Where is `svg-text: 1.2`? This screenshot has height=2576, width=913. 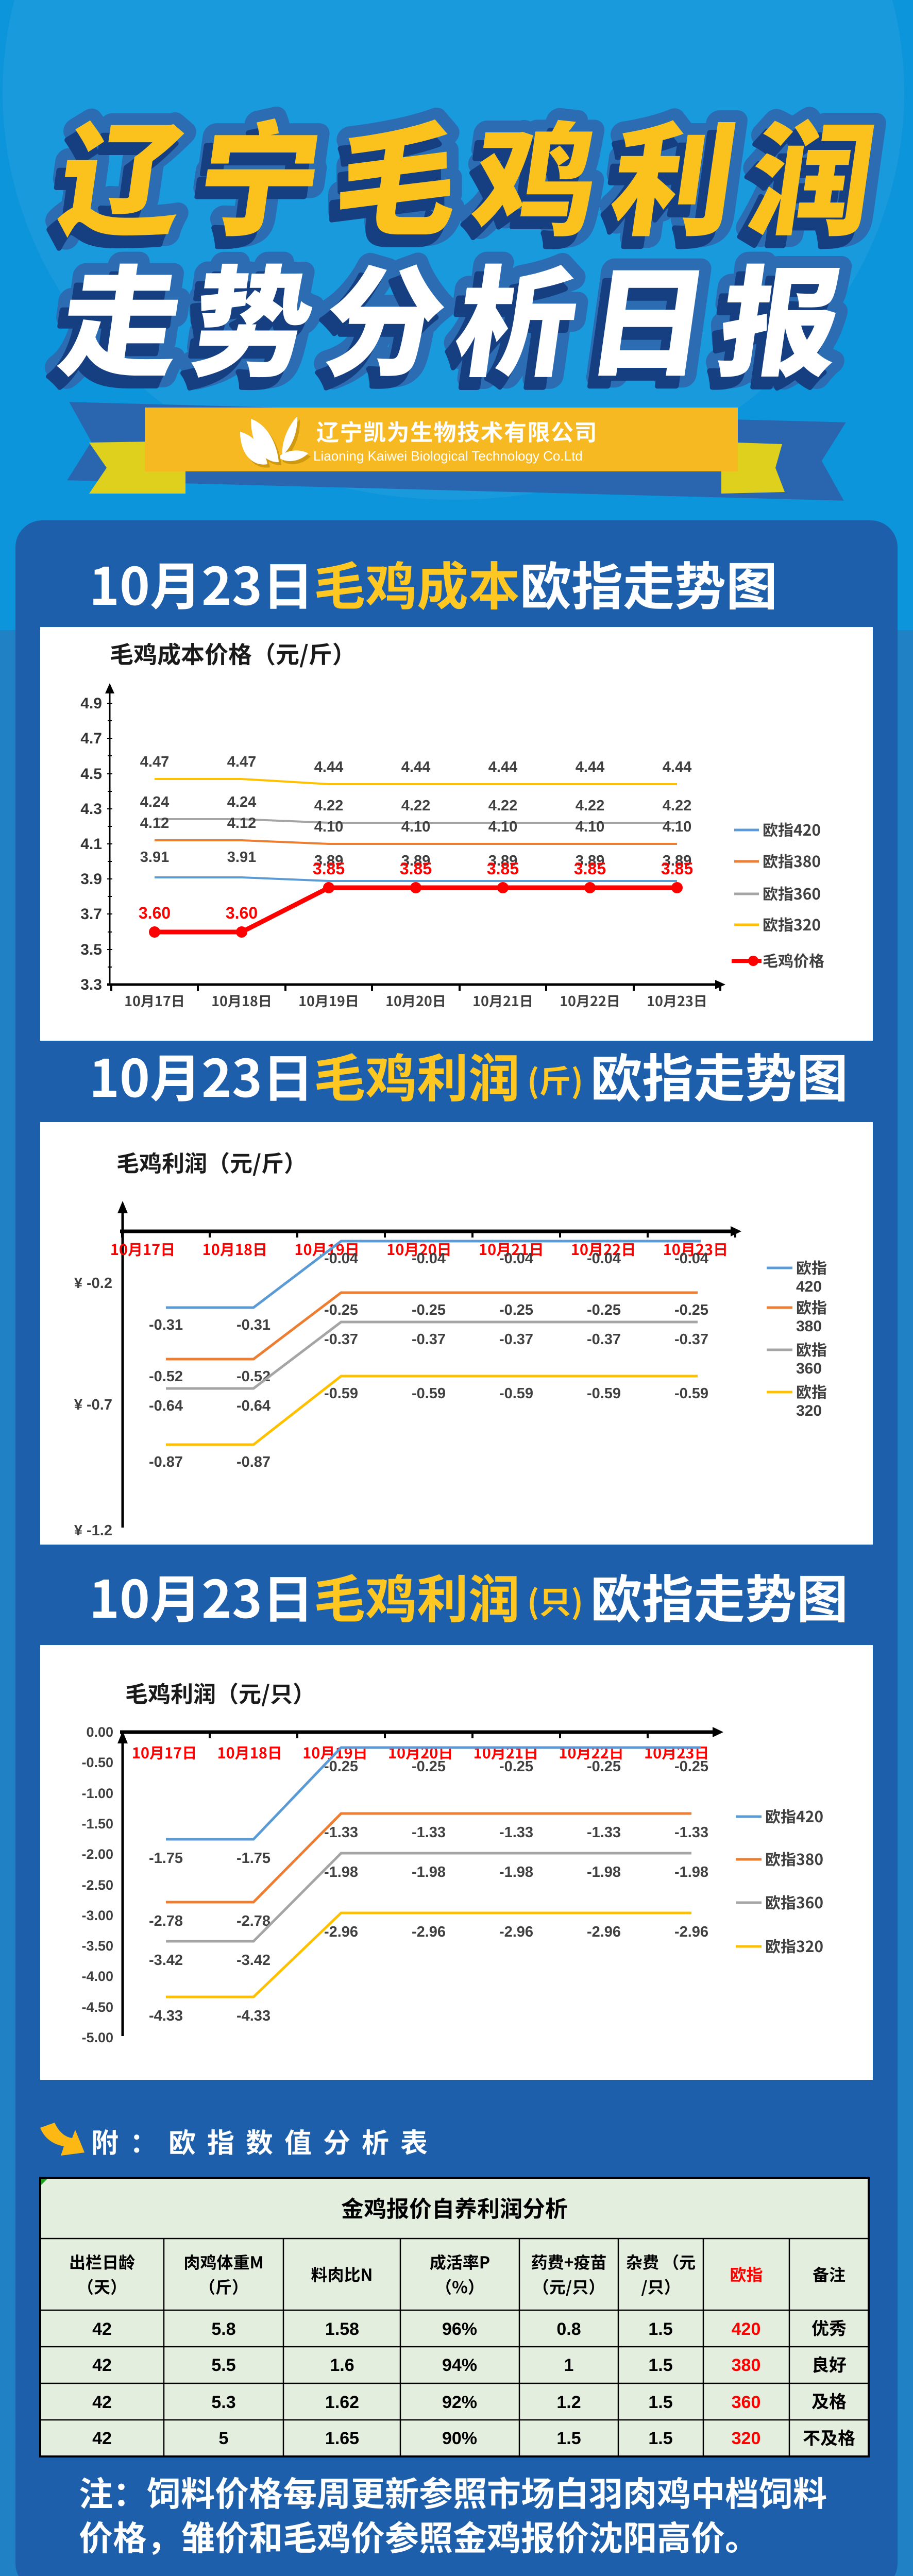 svg-text: 1.2 is located at coordinates (568, 2403).